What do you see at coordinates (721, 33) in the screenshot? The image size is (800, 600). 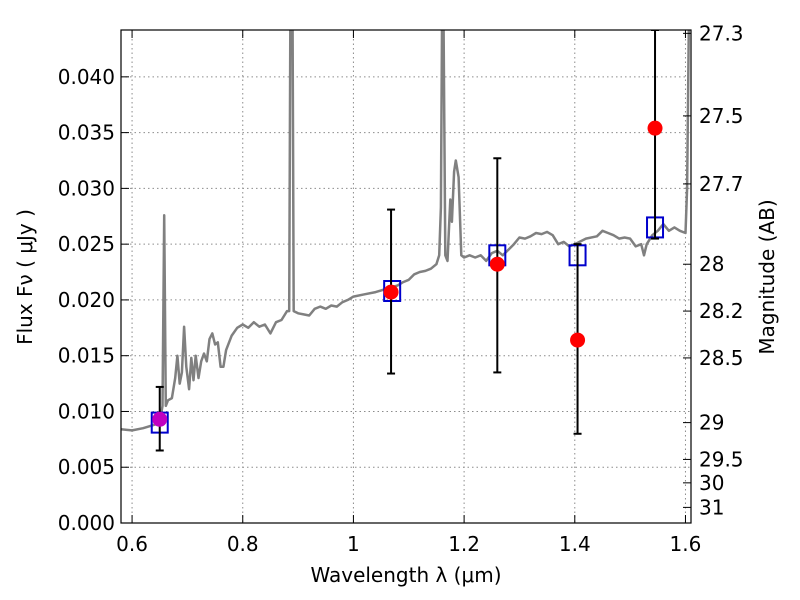 I see `mag-tick-label: 27.3` at bounding box center [721, 33].